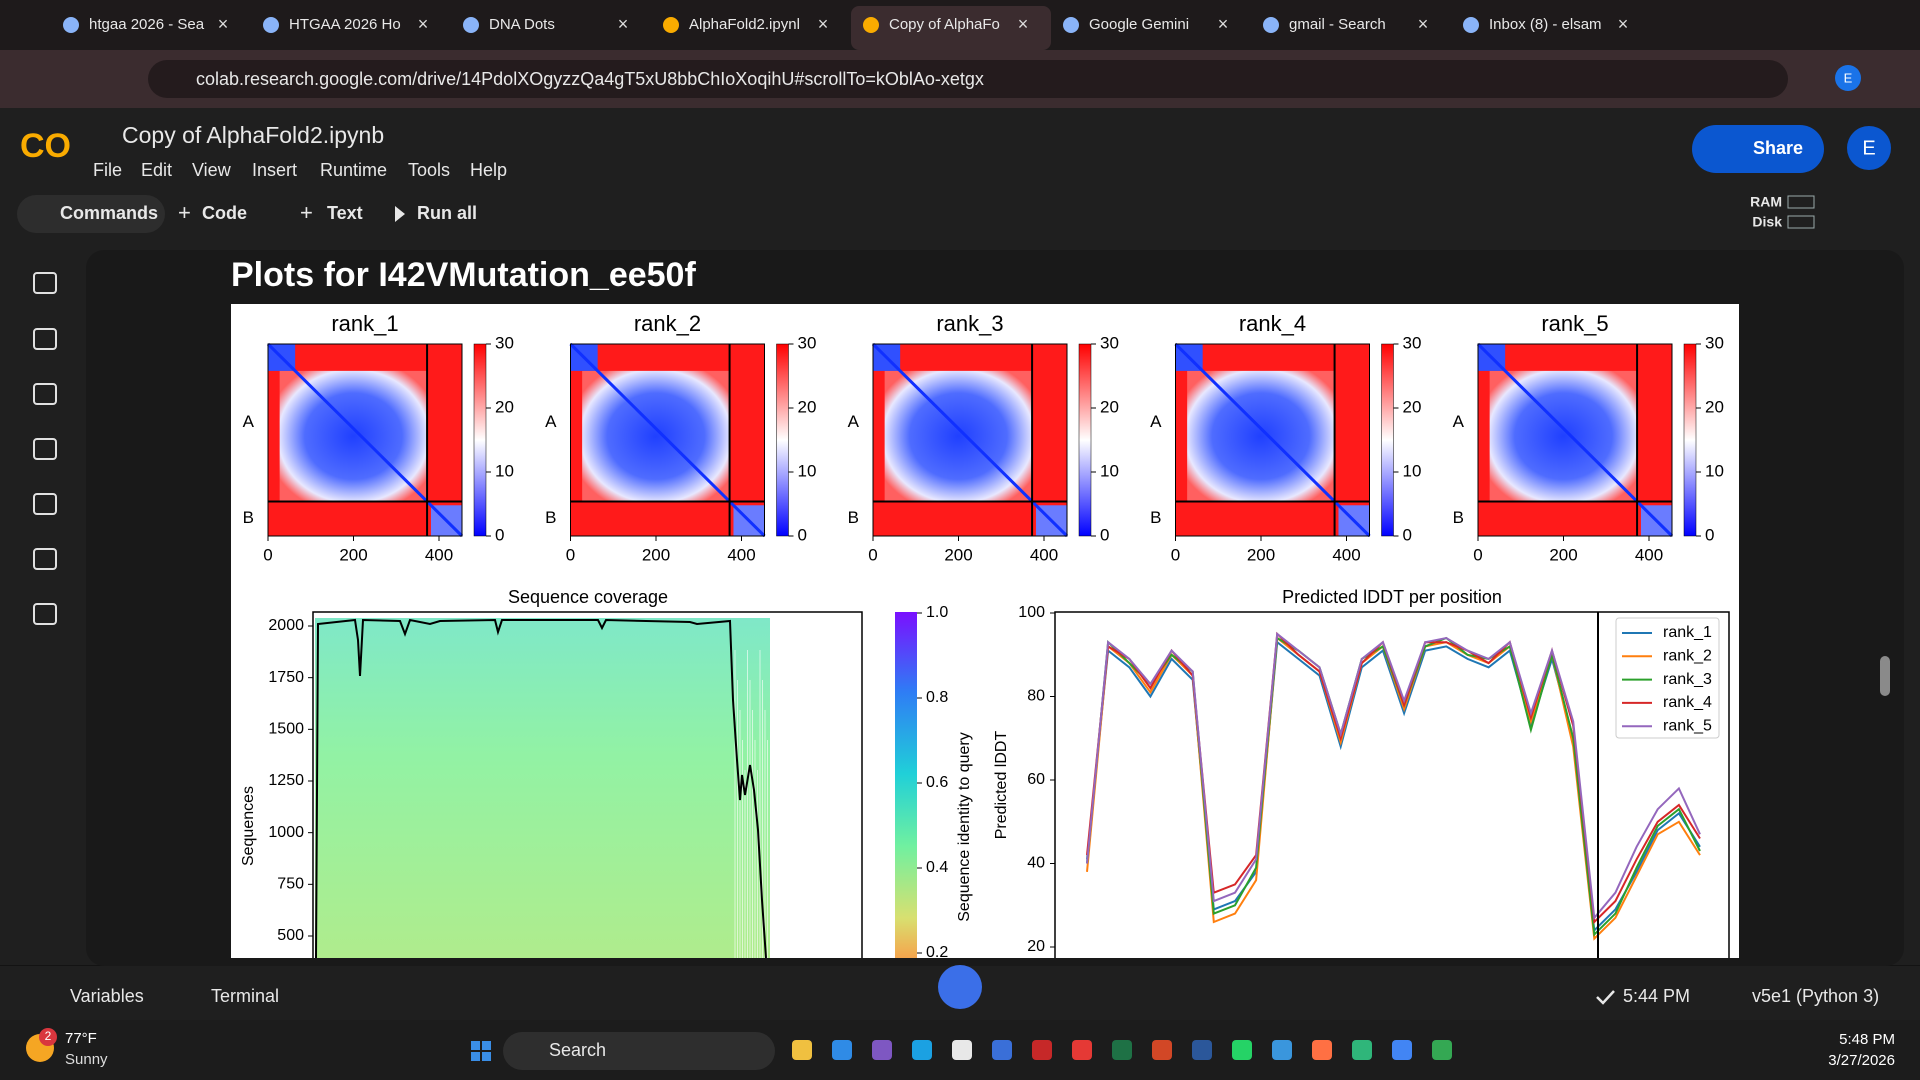 The width and height of the screenshot is (1920, 1080). I want to click on colab-header, so click(960, 175).